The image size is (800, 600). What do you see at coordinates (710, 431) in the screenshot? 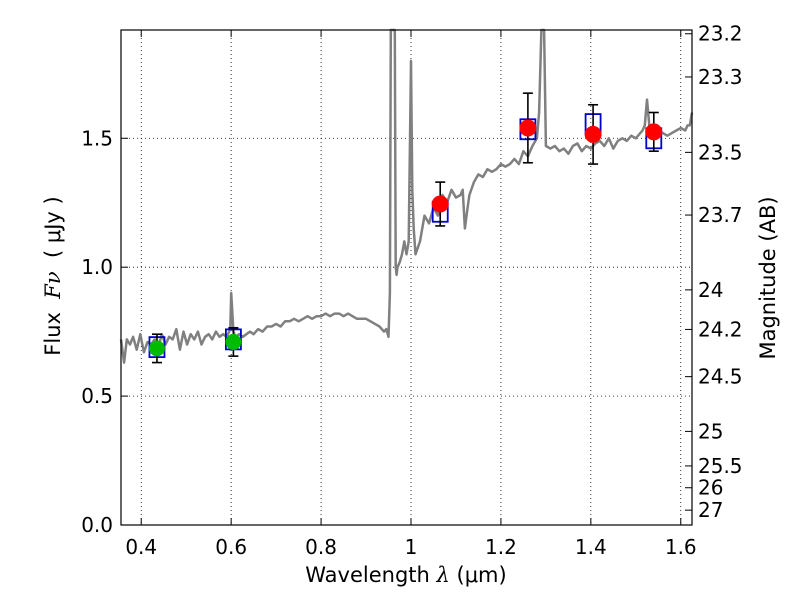
I see `mag-tick-label: 25` at bounding box center [710, 431].